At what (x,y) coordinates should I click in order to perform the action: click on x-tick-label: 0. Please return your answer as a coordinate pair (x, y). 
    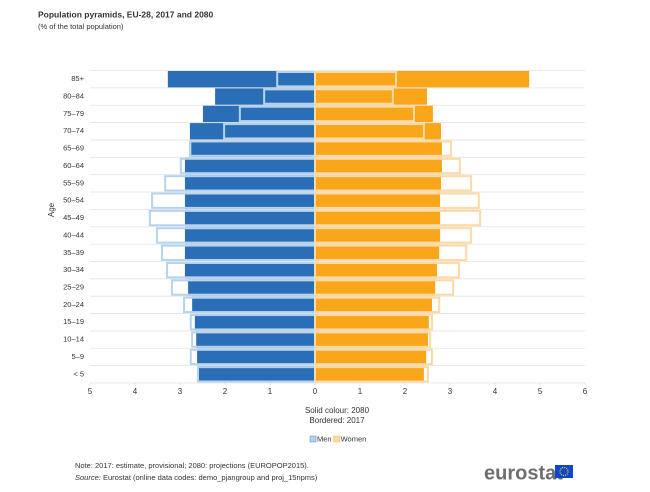
    Looking at the image, I should click on (315, 391).